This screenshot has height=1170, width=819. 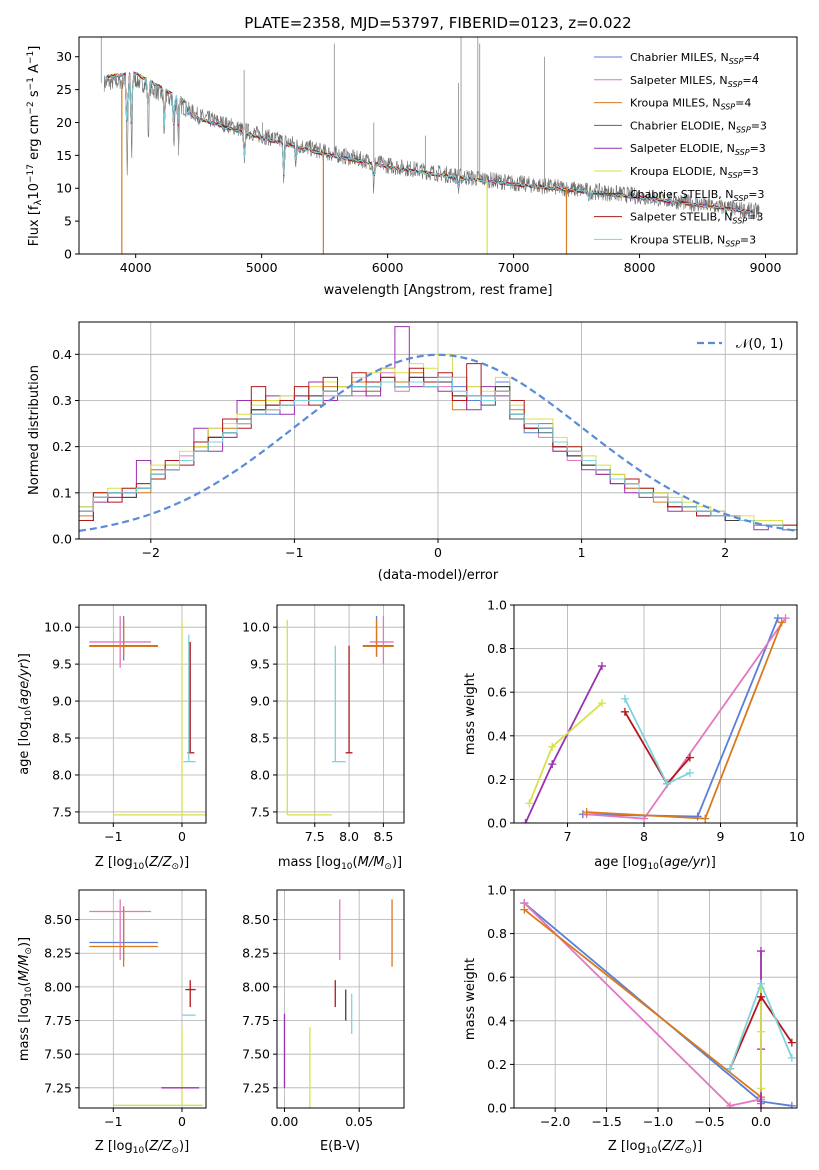 I want to click on x-tick-label: 7, so click(x=568, y=836).